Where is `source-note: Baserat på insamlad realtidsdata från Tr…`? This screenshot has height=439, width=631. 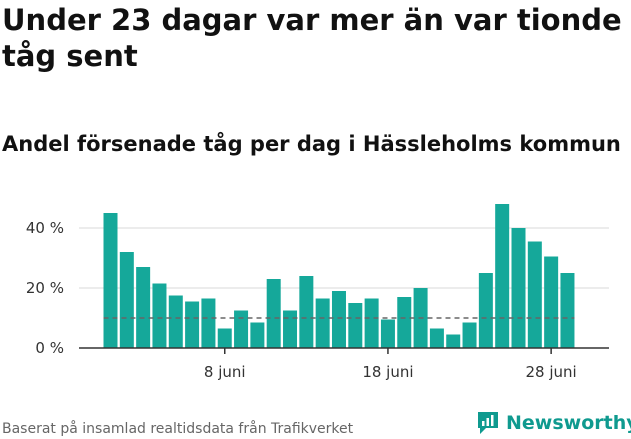
source-note: Baserat på insamlad realtidsdata från Tr… is located at coordinates (178, 429).